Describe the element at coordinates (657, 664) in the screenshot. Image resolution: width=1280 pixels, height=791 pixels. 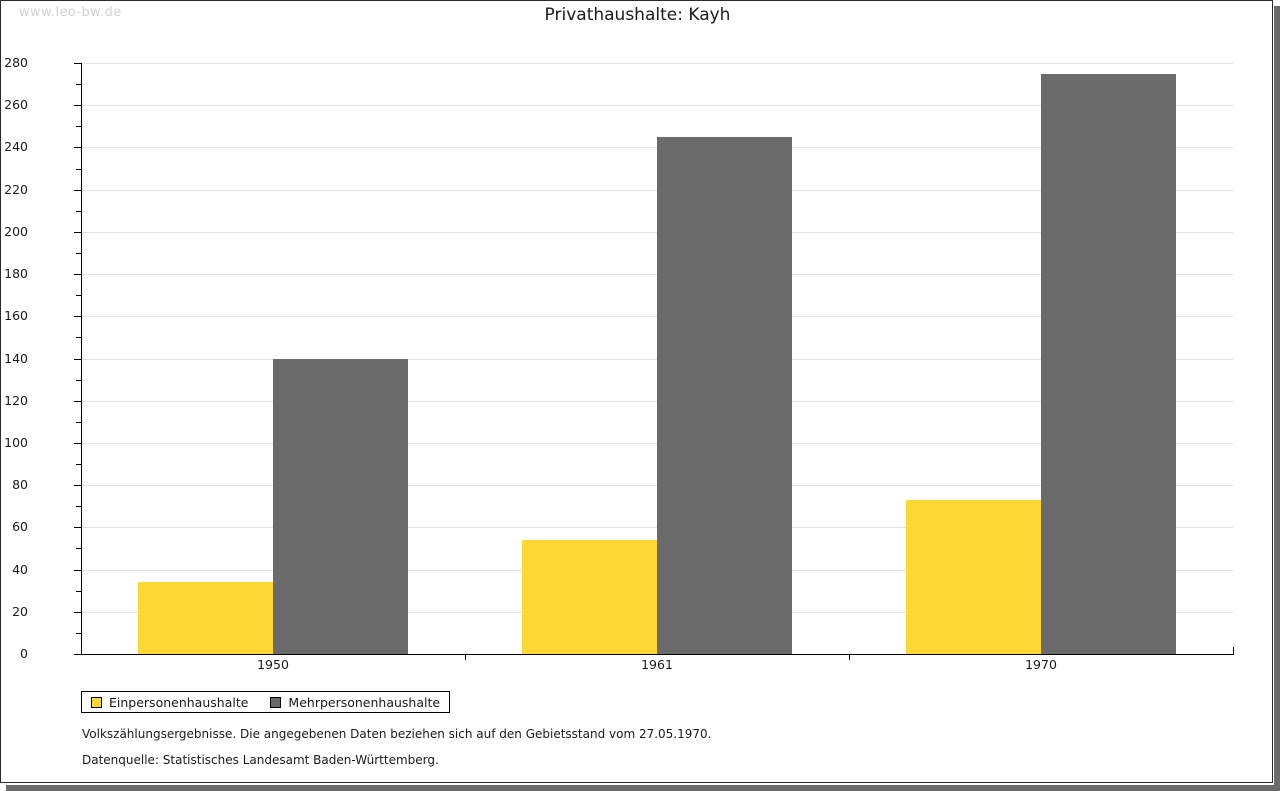
I see `x-tick-label: 1961` at that location.